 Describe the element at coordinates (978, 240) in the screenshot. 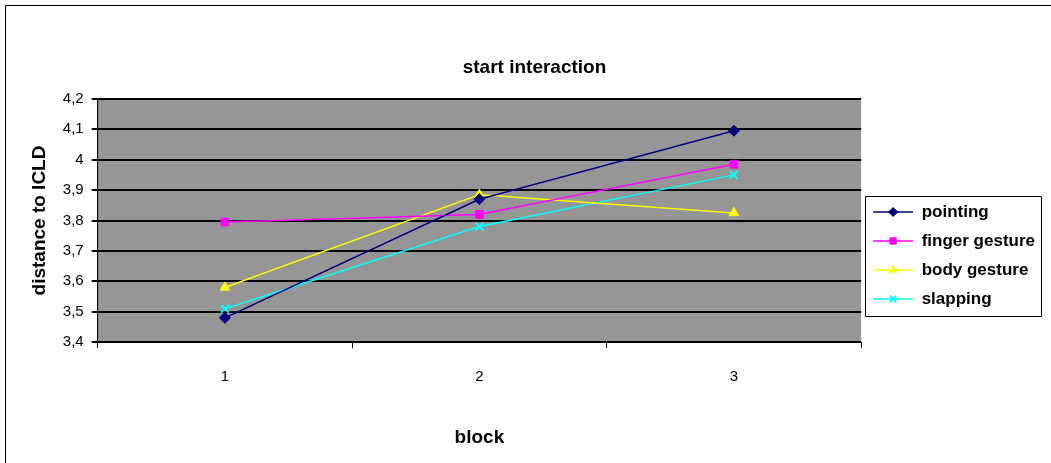

I see `legend-label: finger gesture` at that location.